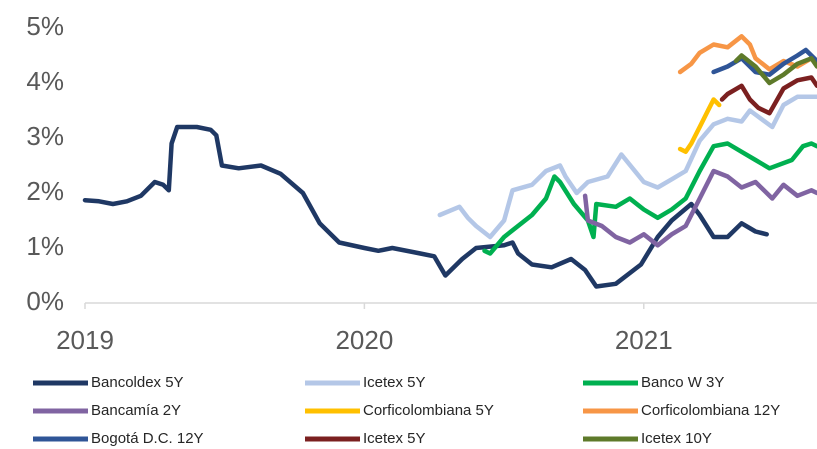 The image size is (817, 449). Describe the element at coordinates (682, 382) in the screenshot. I see `legend-label: Banco W 3Y` at that location.